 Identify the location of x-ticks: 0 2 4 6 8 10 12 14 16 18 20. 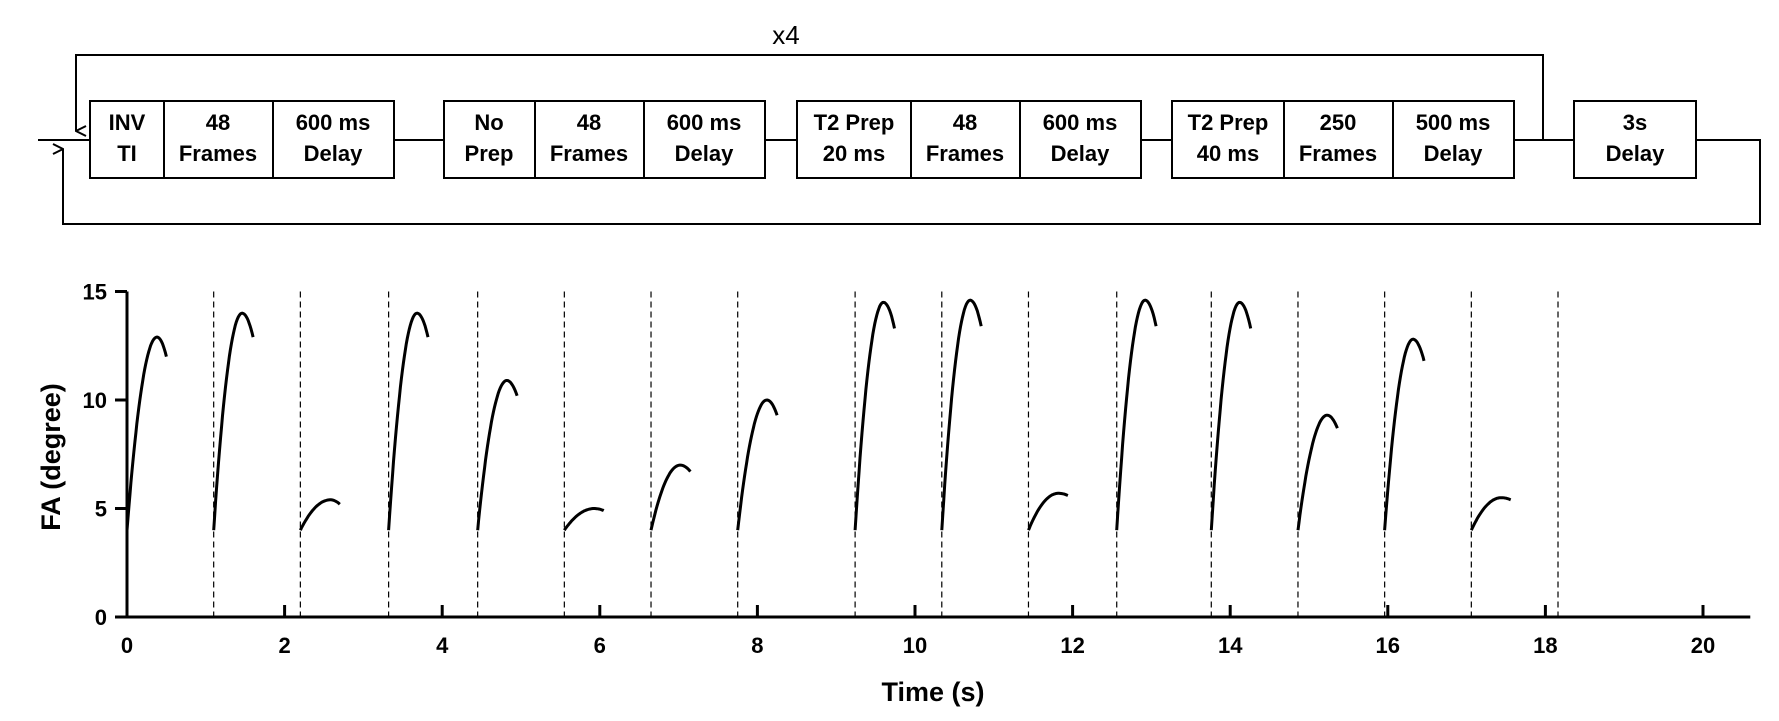
(918, 631).